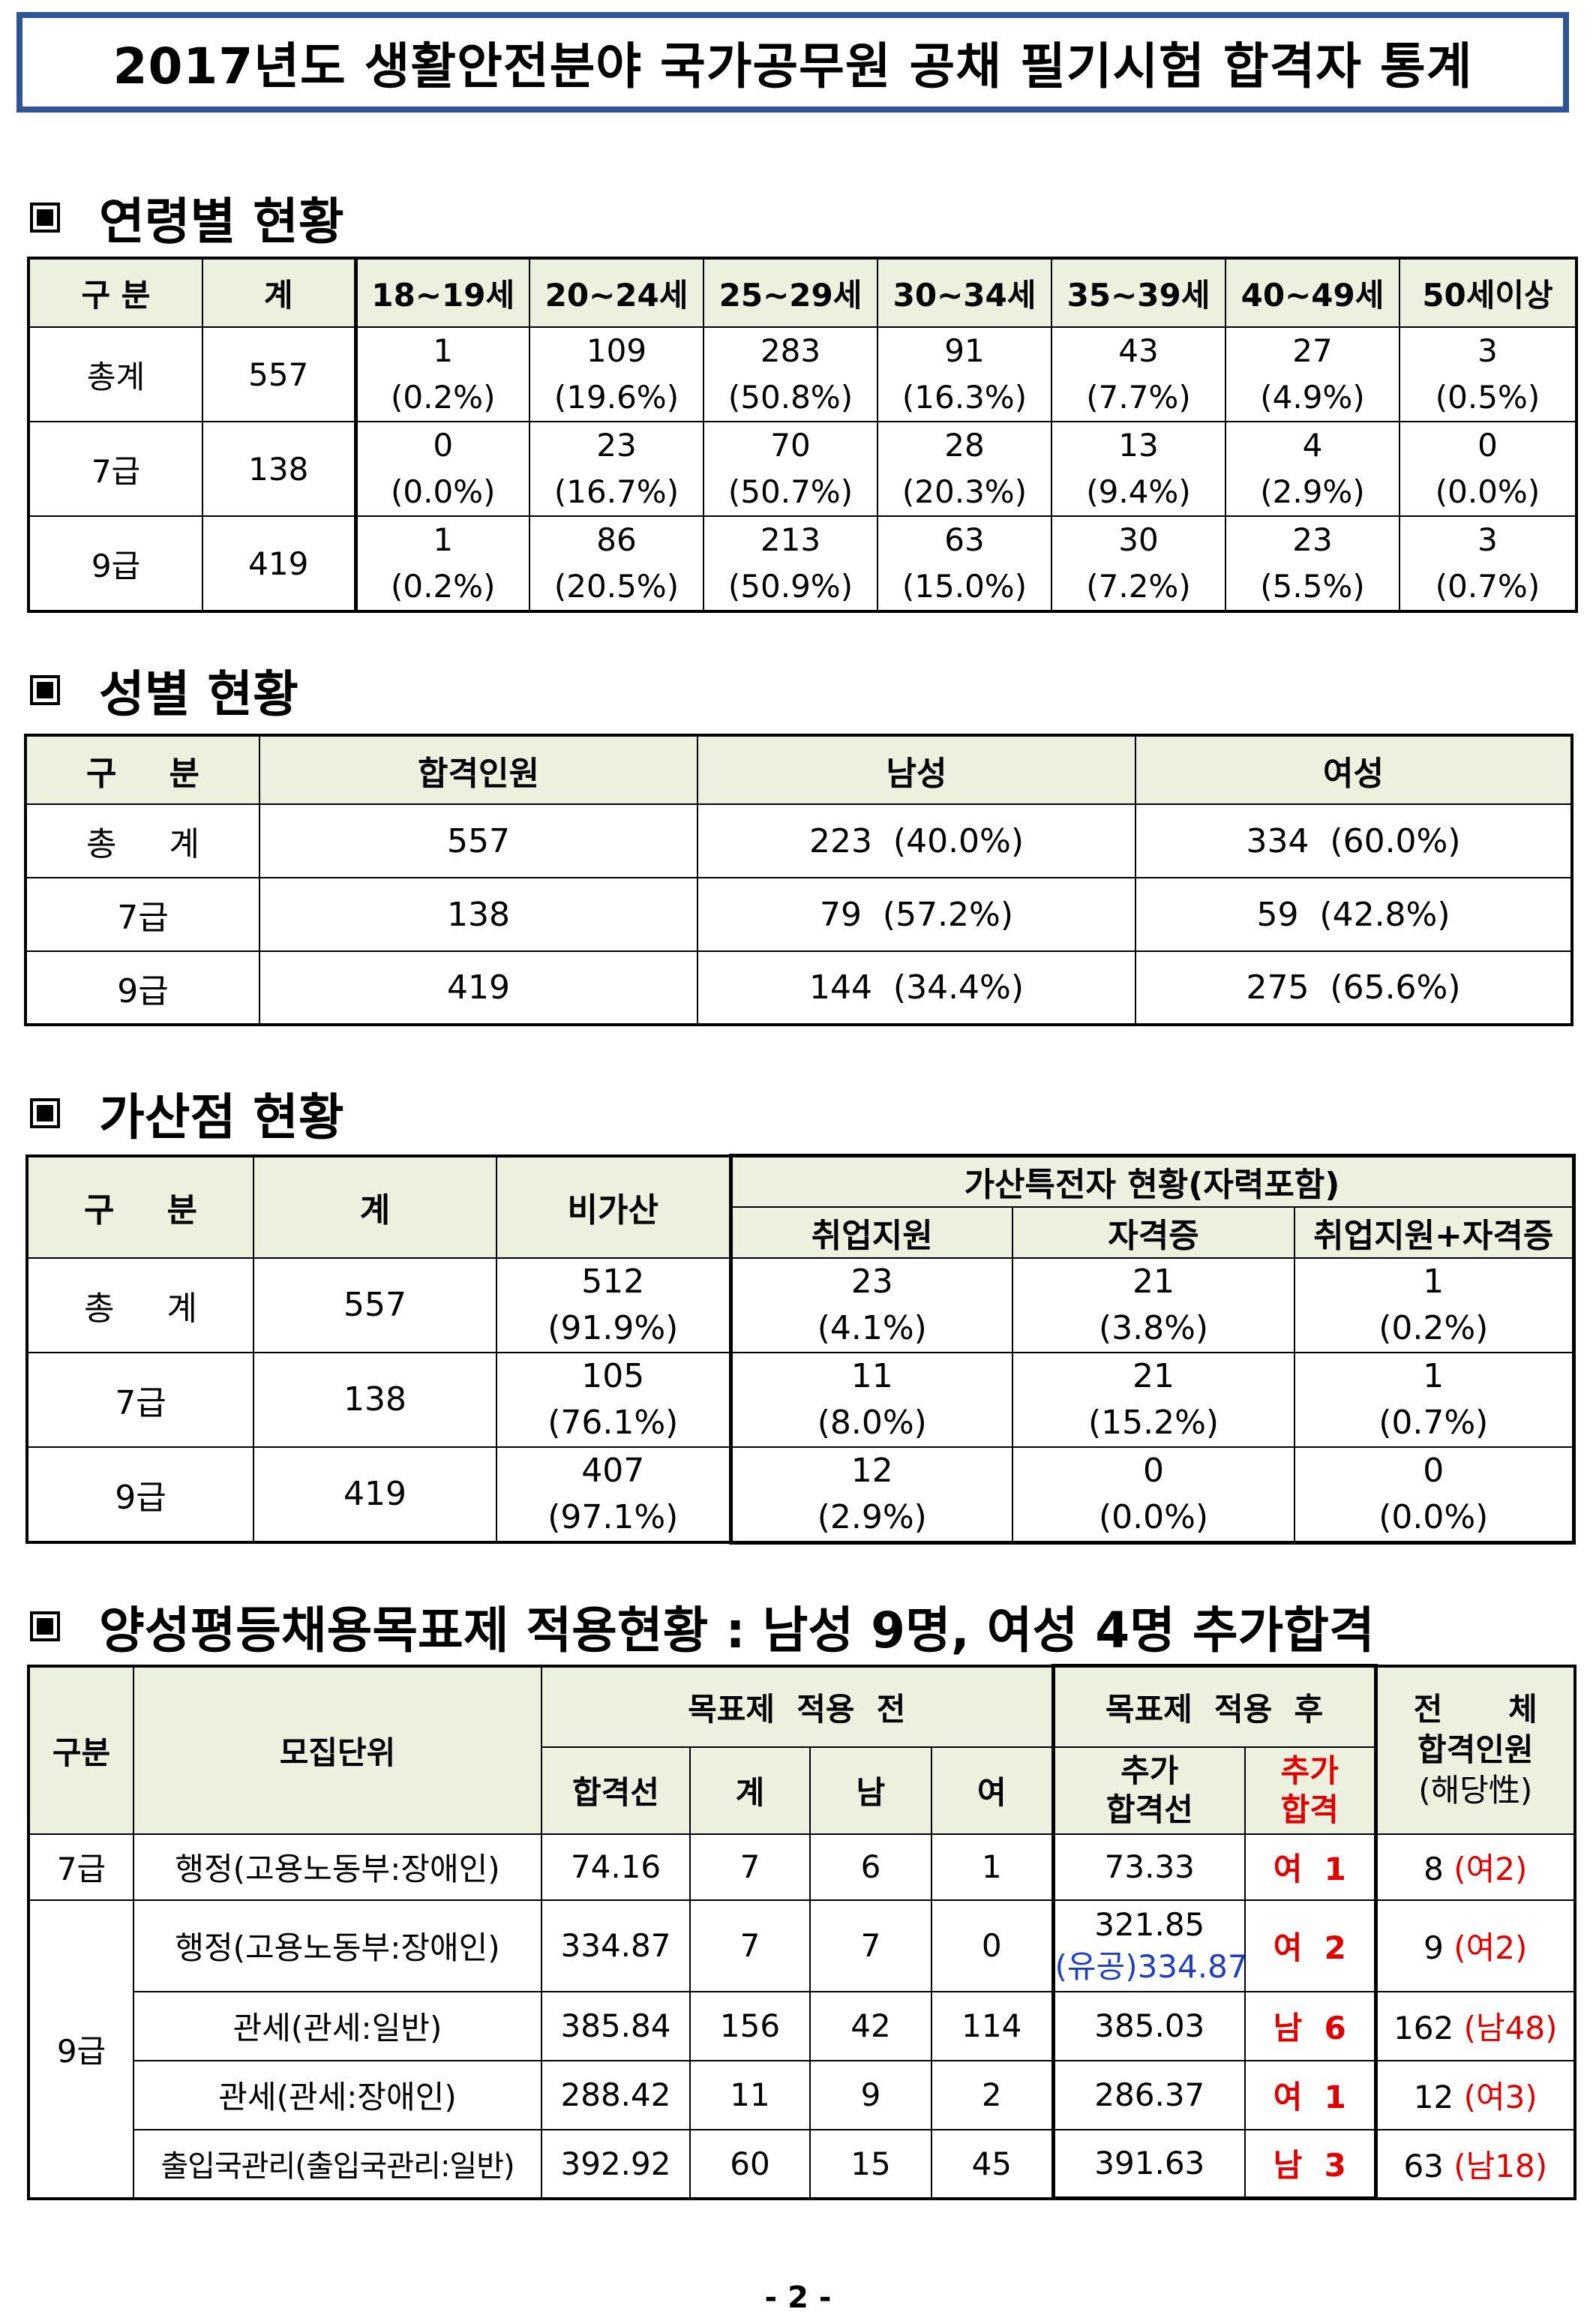  Describe the element at coordinates (279, 563) in the screenshot. I see `row-total: 419` at that location.